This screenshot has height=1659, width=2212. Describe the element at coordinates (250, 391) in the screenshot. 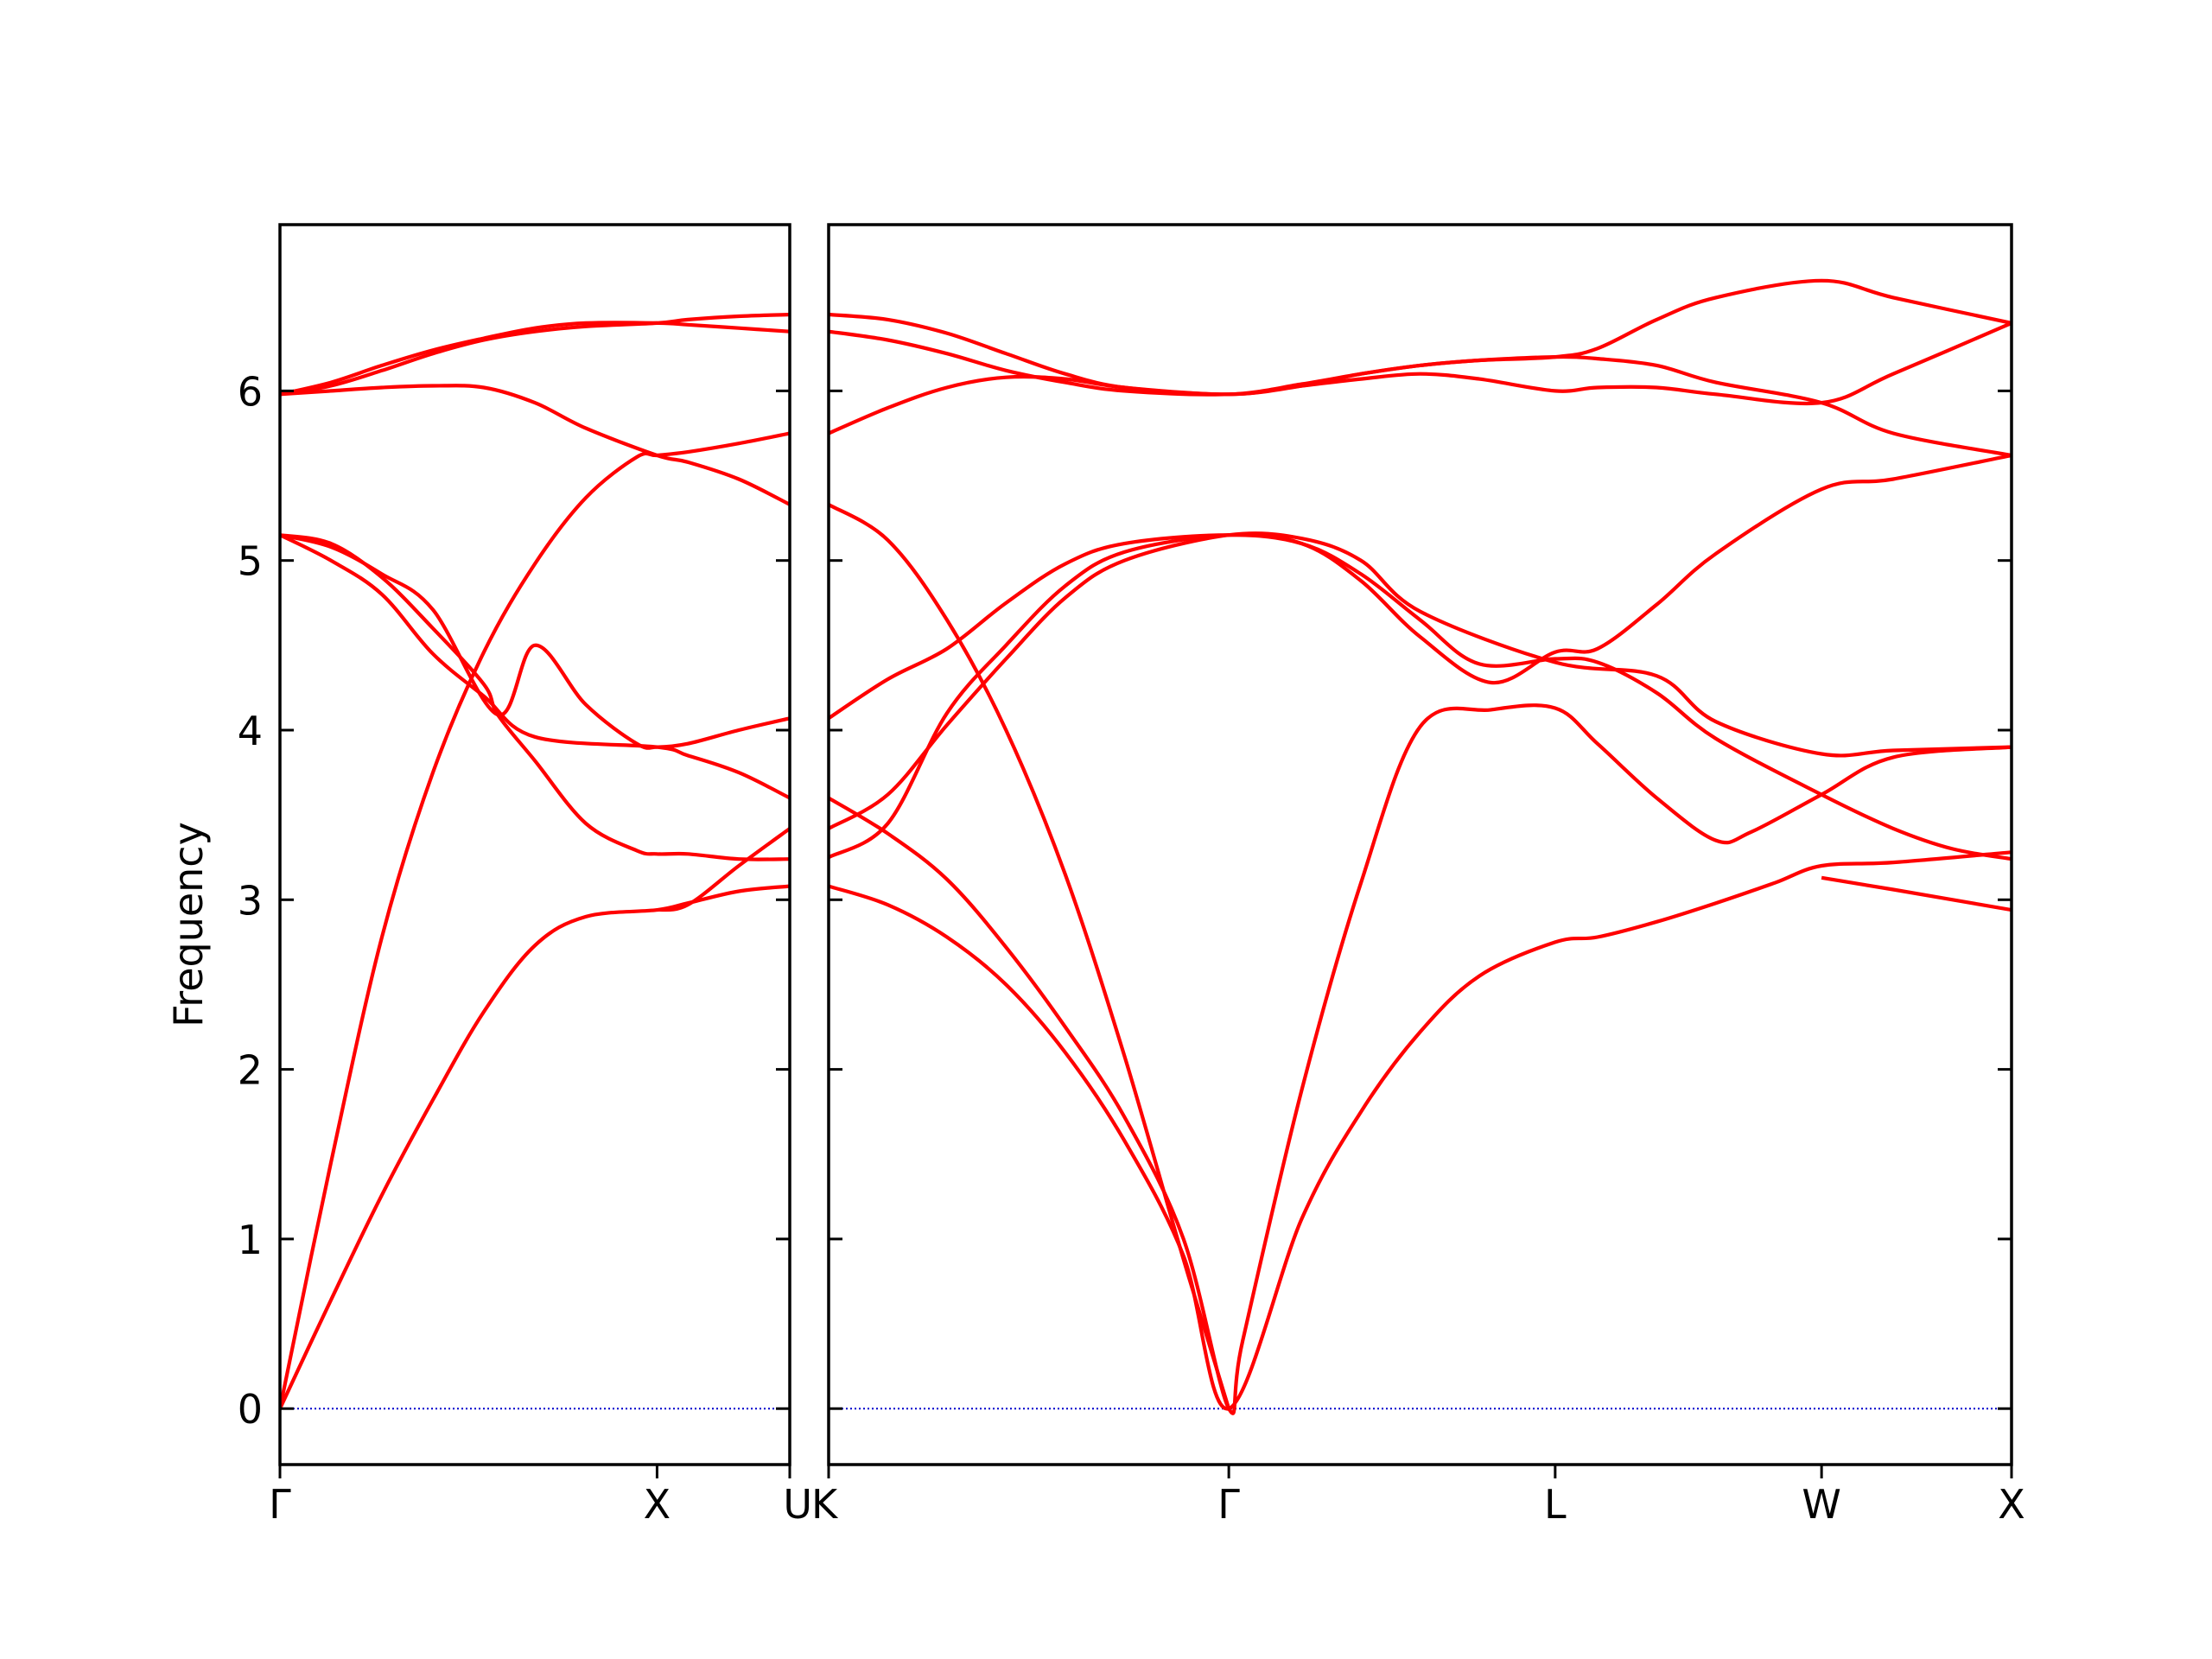

I see `ytick-label-6: 6` at that location.